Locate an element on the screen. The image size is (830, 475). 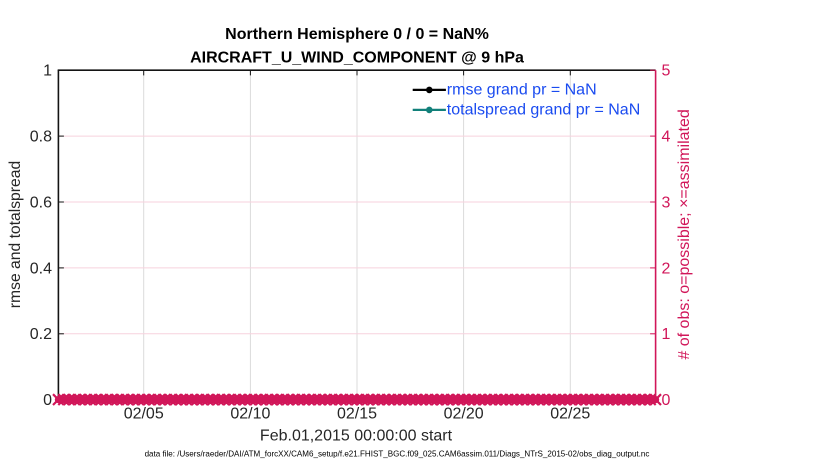
svg-text: 0.2 is located at coordinates (41, 334).